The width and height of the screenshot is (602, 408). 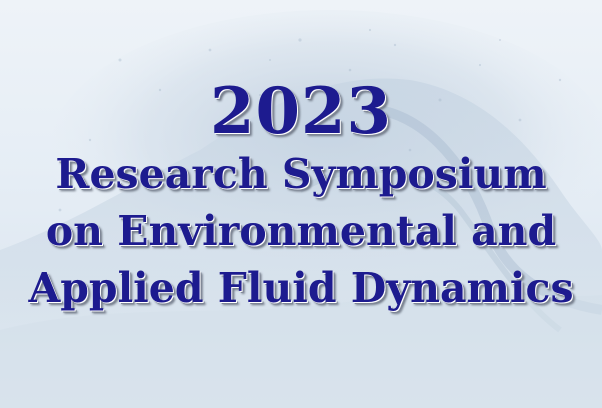 What do you see at coordinates (301, 174) in the screenshot?
I see `title-line-1: Research Symposium` at bounding box center [301, 174].